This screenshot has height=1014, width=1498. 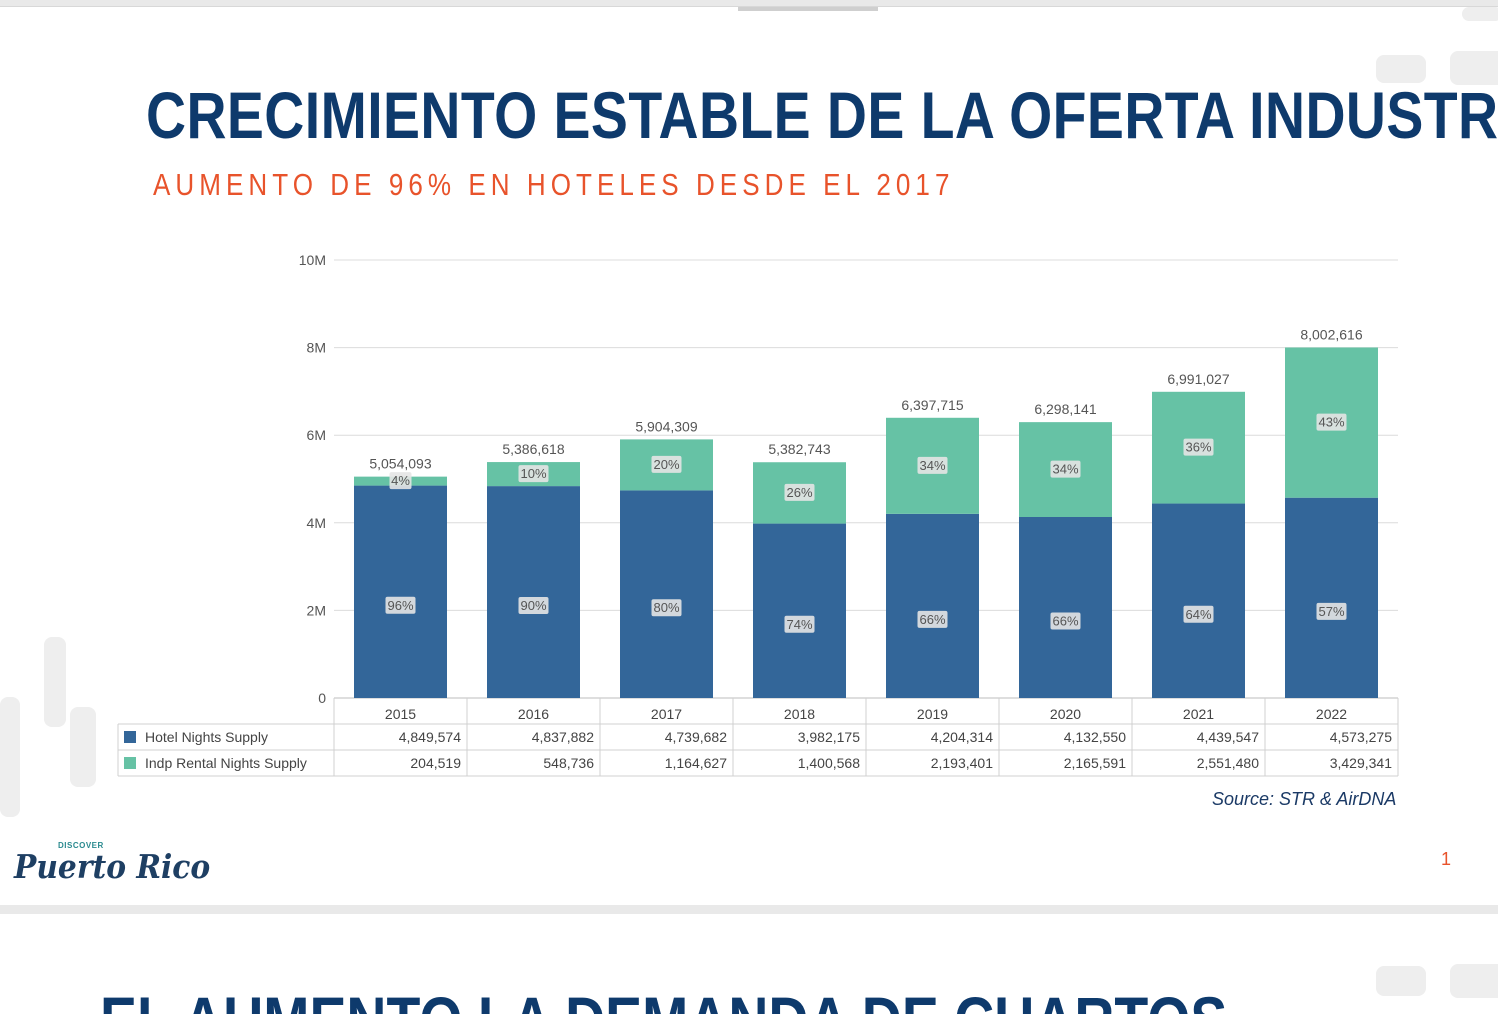 I want to click on percent-label: 43%, so click(x=1331, y=422).